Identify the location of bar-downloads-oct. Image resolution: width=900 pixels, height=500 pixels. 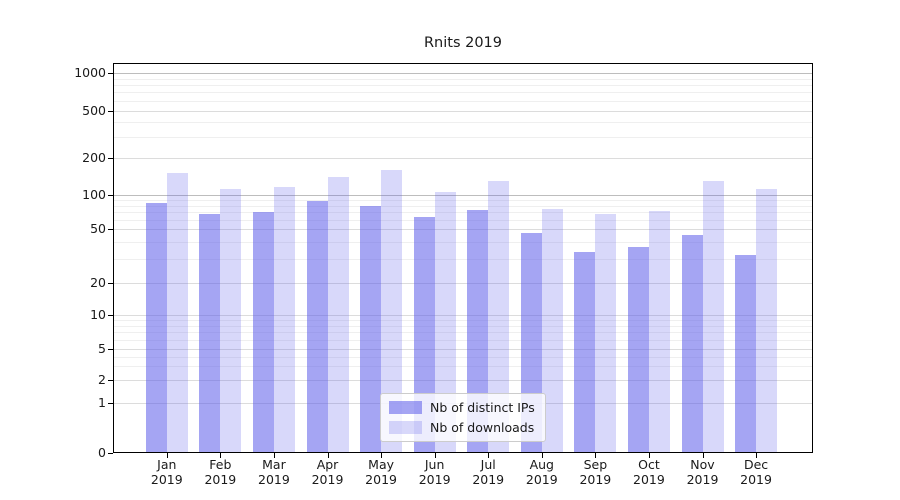
(659, 331).